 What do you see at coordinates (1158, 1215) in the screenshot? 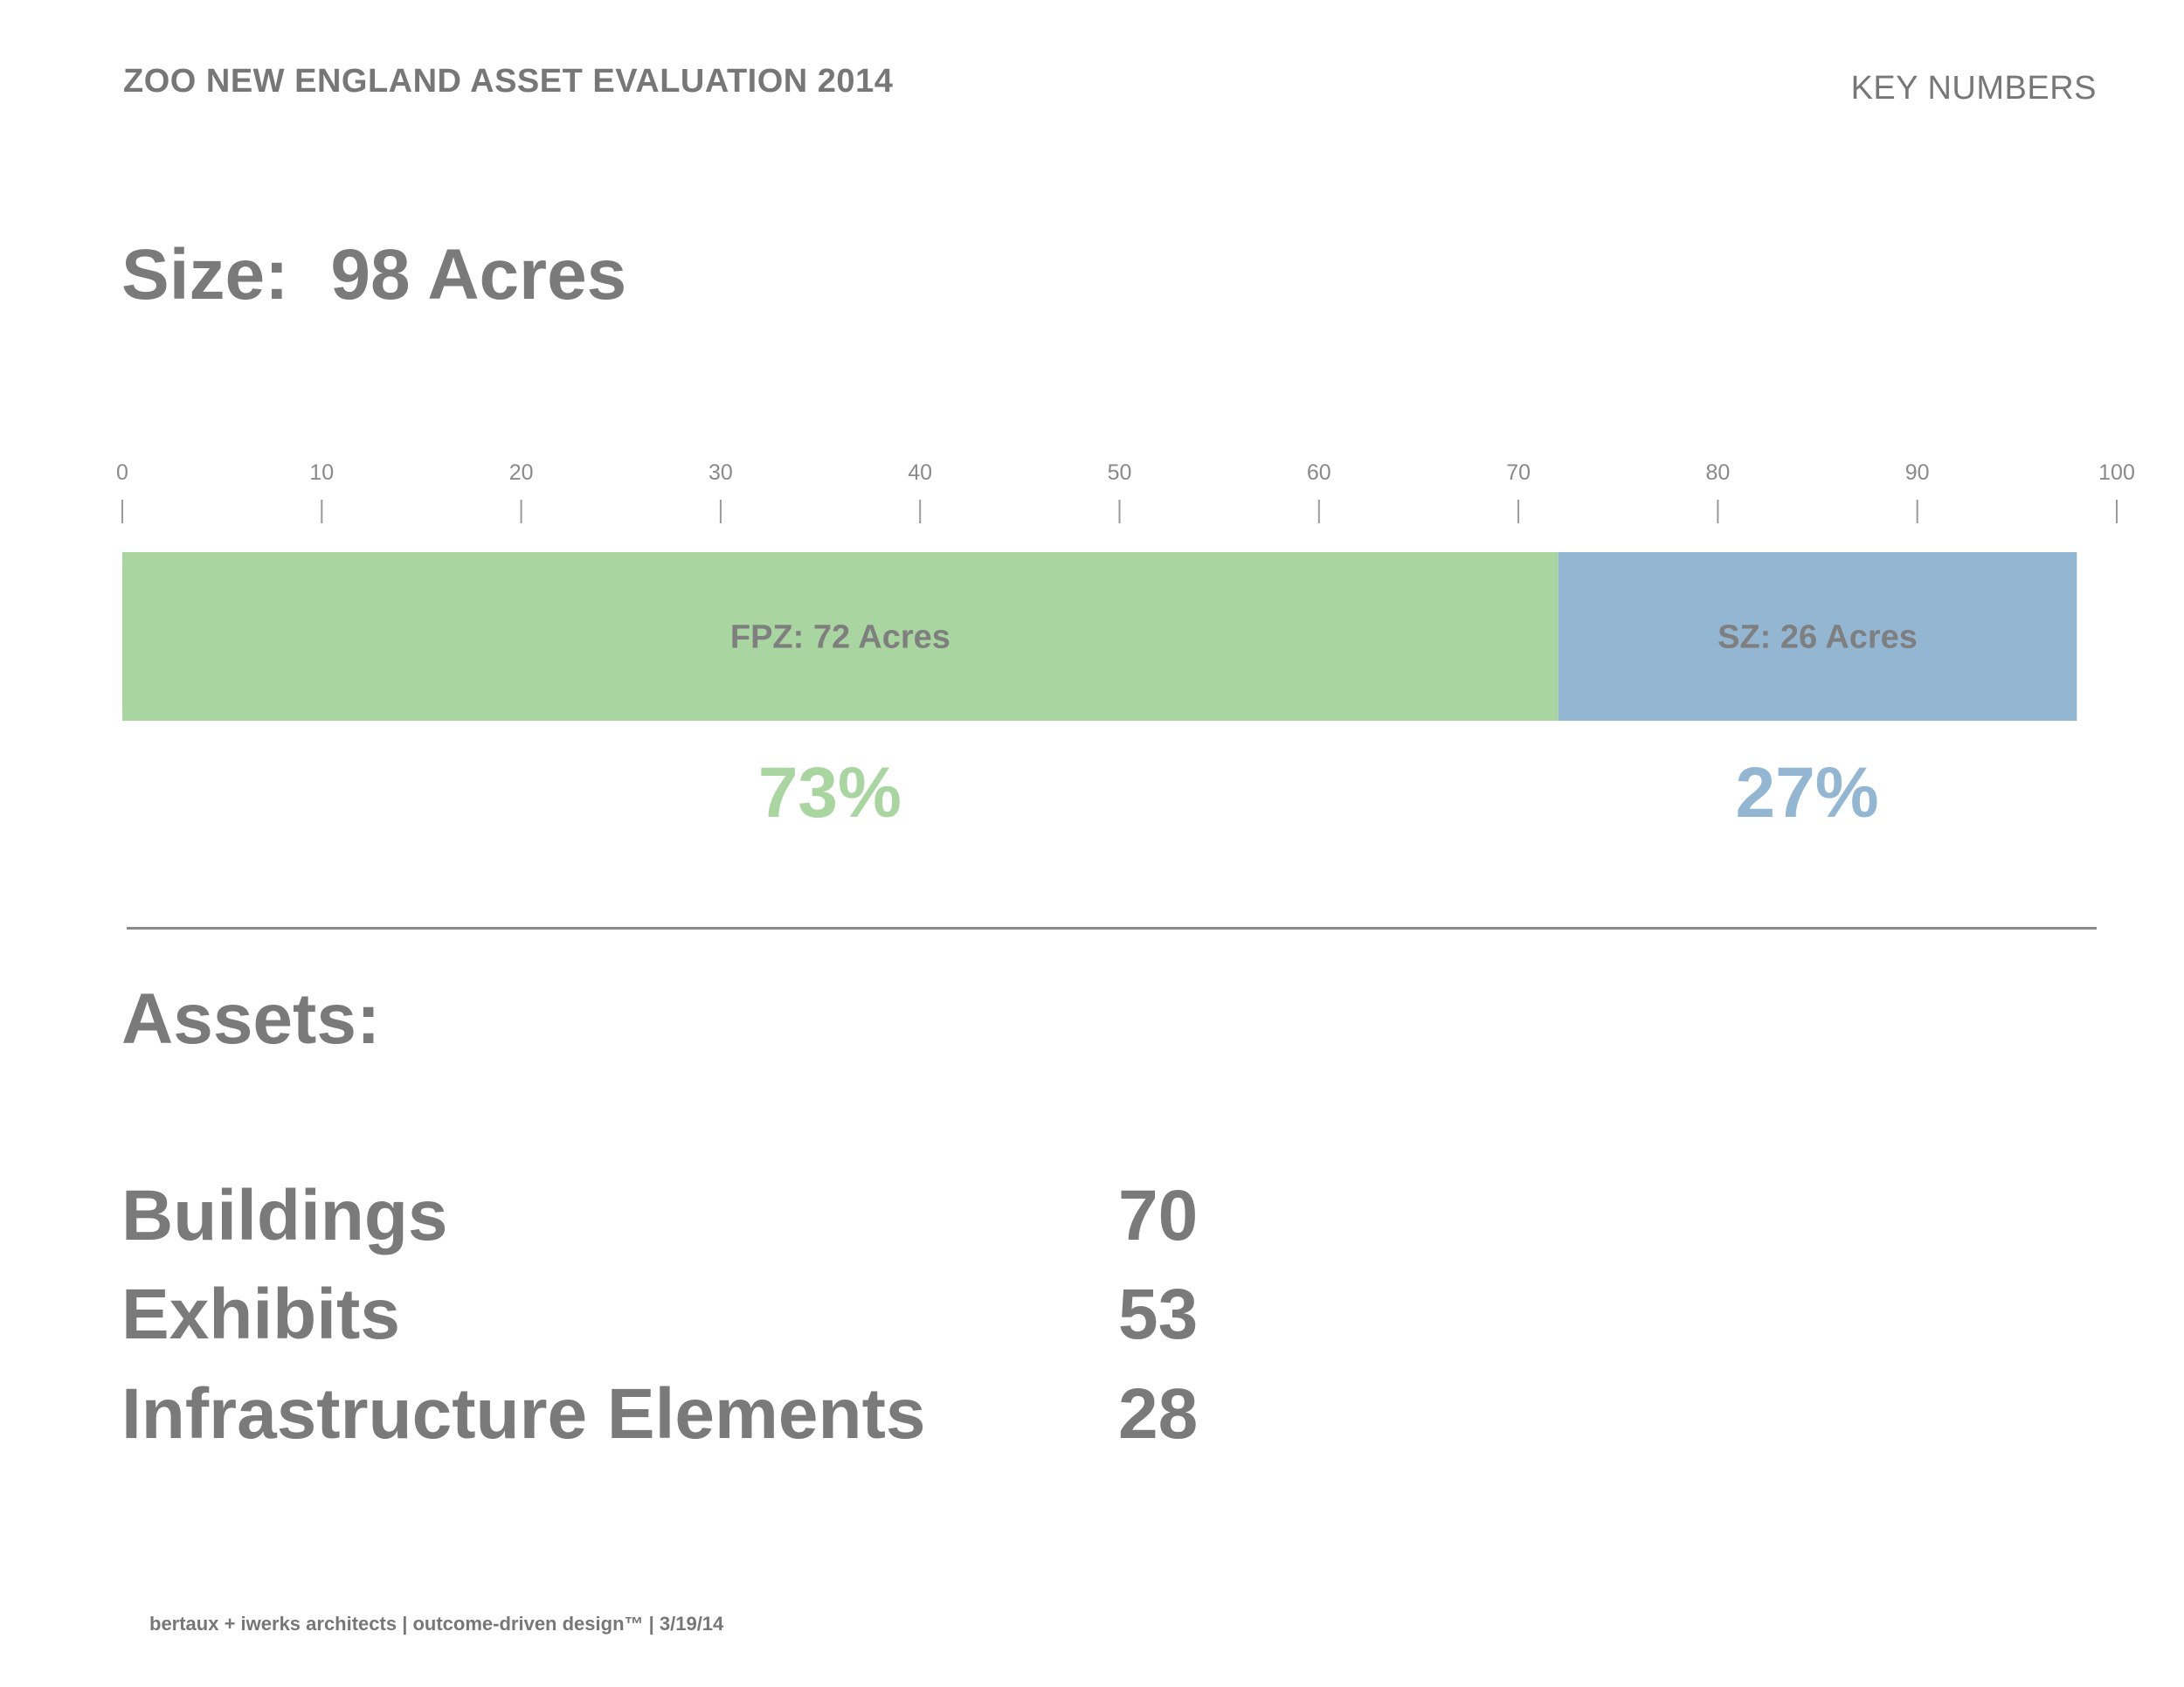
I see `asset-count: 70` at bounding box center [1158, 1215].